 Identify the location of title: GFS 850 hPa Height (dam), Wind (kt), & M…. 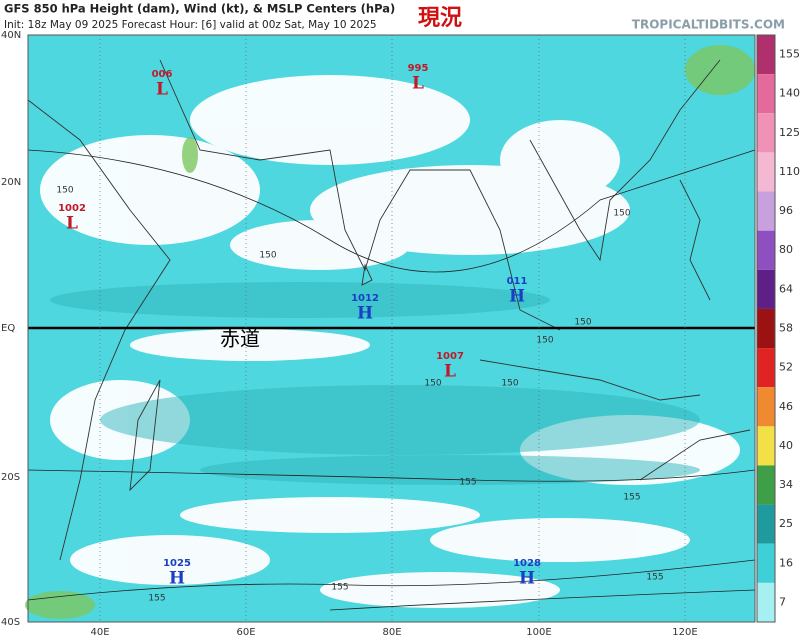
(199, 9).